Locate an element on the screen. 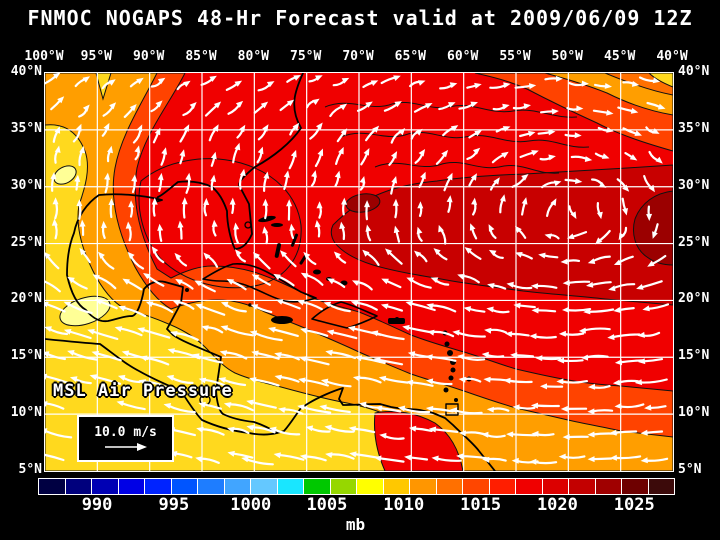 The width and height of the screenshot is (720, 540). lon-label-top: 85°W is located at coordinates (201, 56).